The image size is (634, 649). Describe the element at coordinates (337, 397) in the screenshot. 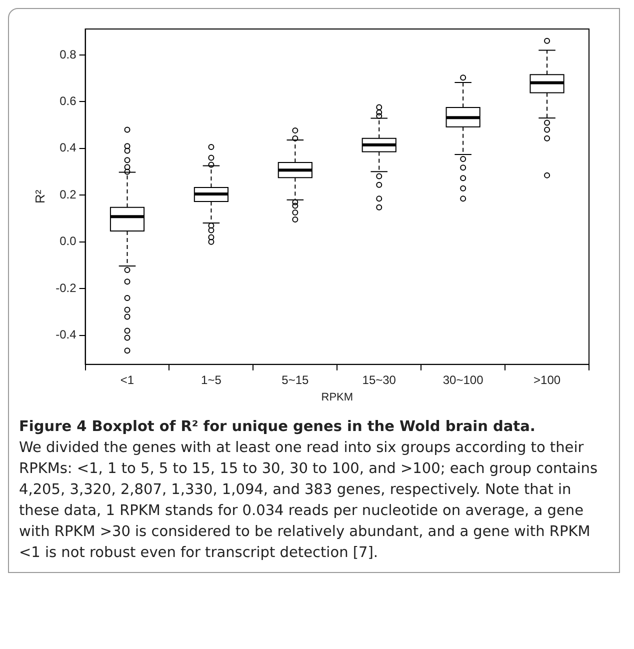

I see `x-axis-title: RPKM` at that location.